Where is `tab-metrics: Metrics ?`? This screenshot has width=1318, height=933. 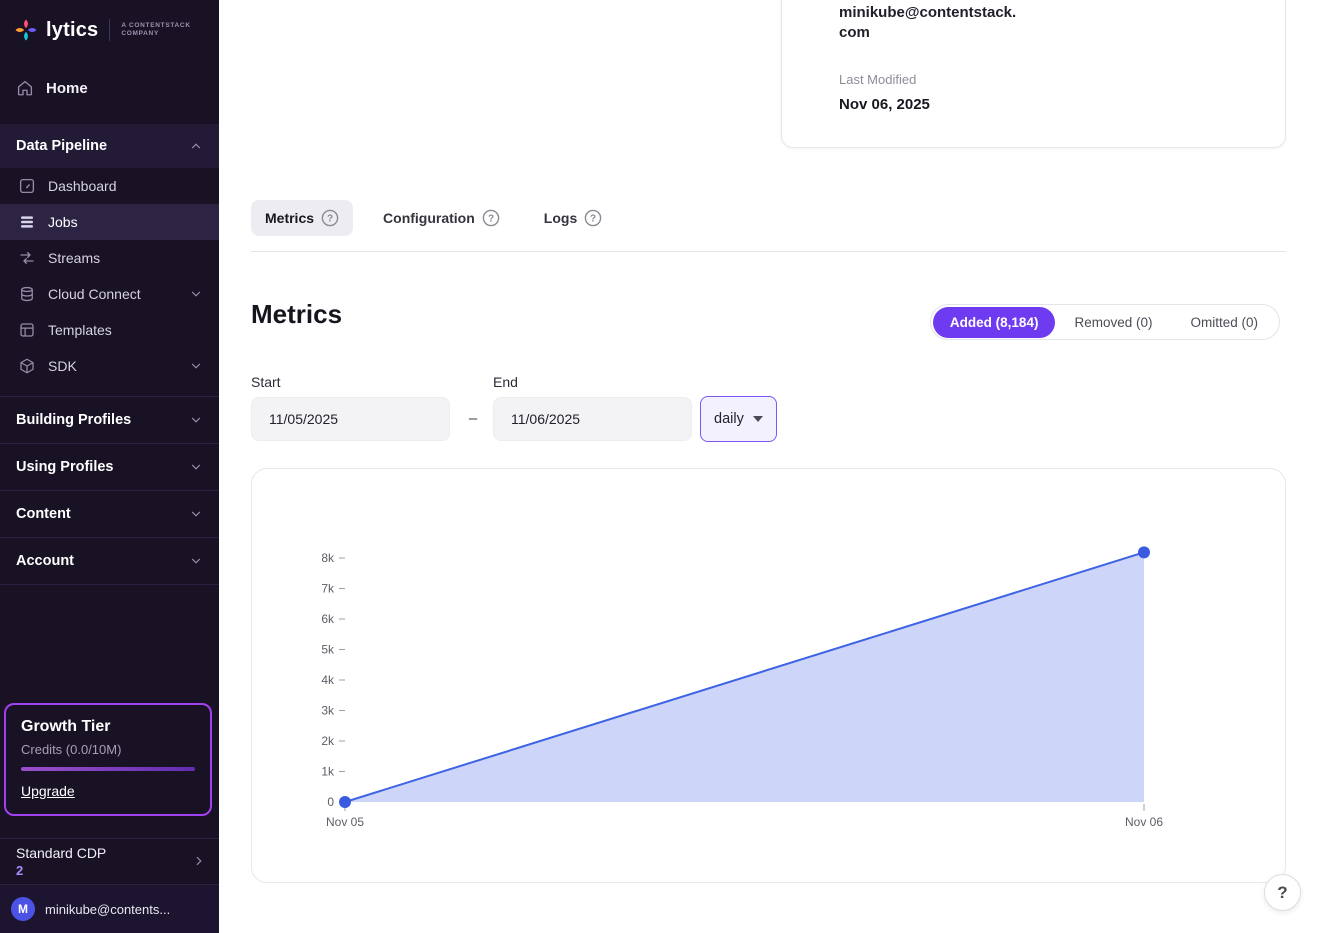 tab-metrics: Metrics ? is located at coordinates (302, 218).